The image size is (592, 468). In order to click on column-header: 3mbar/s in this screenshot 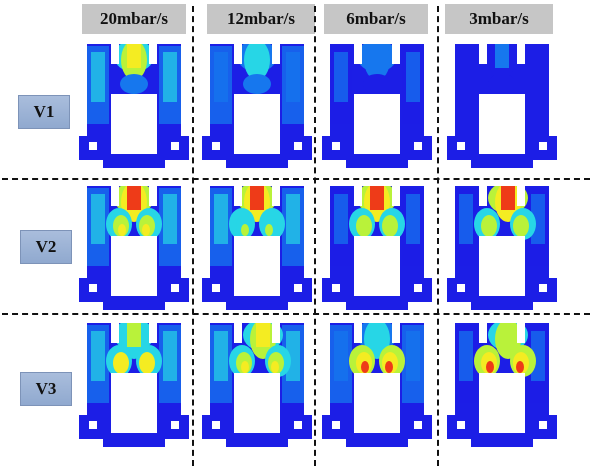, I will do `click(499, 19)`.